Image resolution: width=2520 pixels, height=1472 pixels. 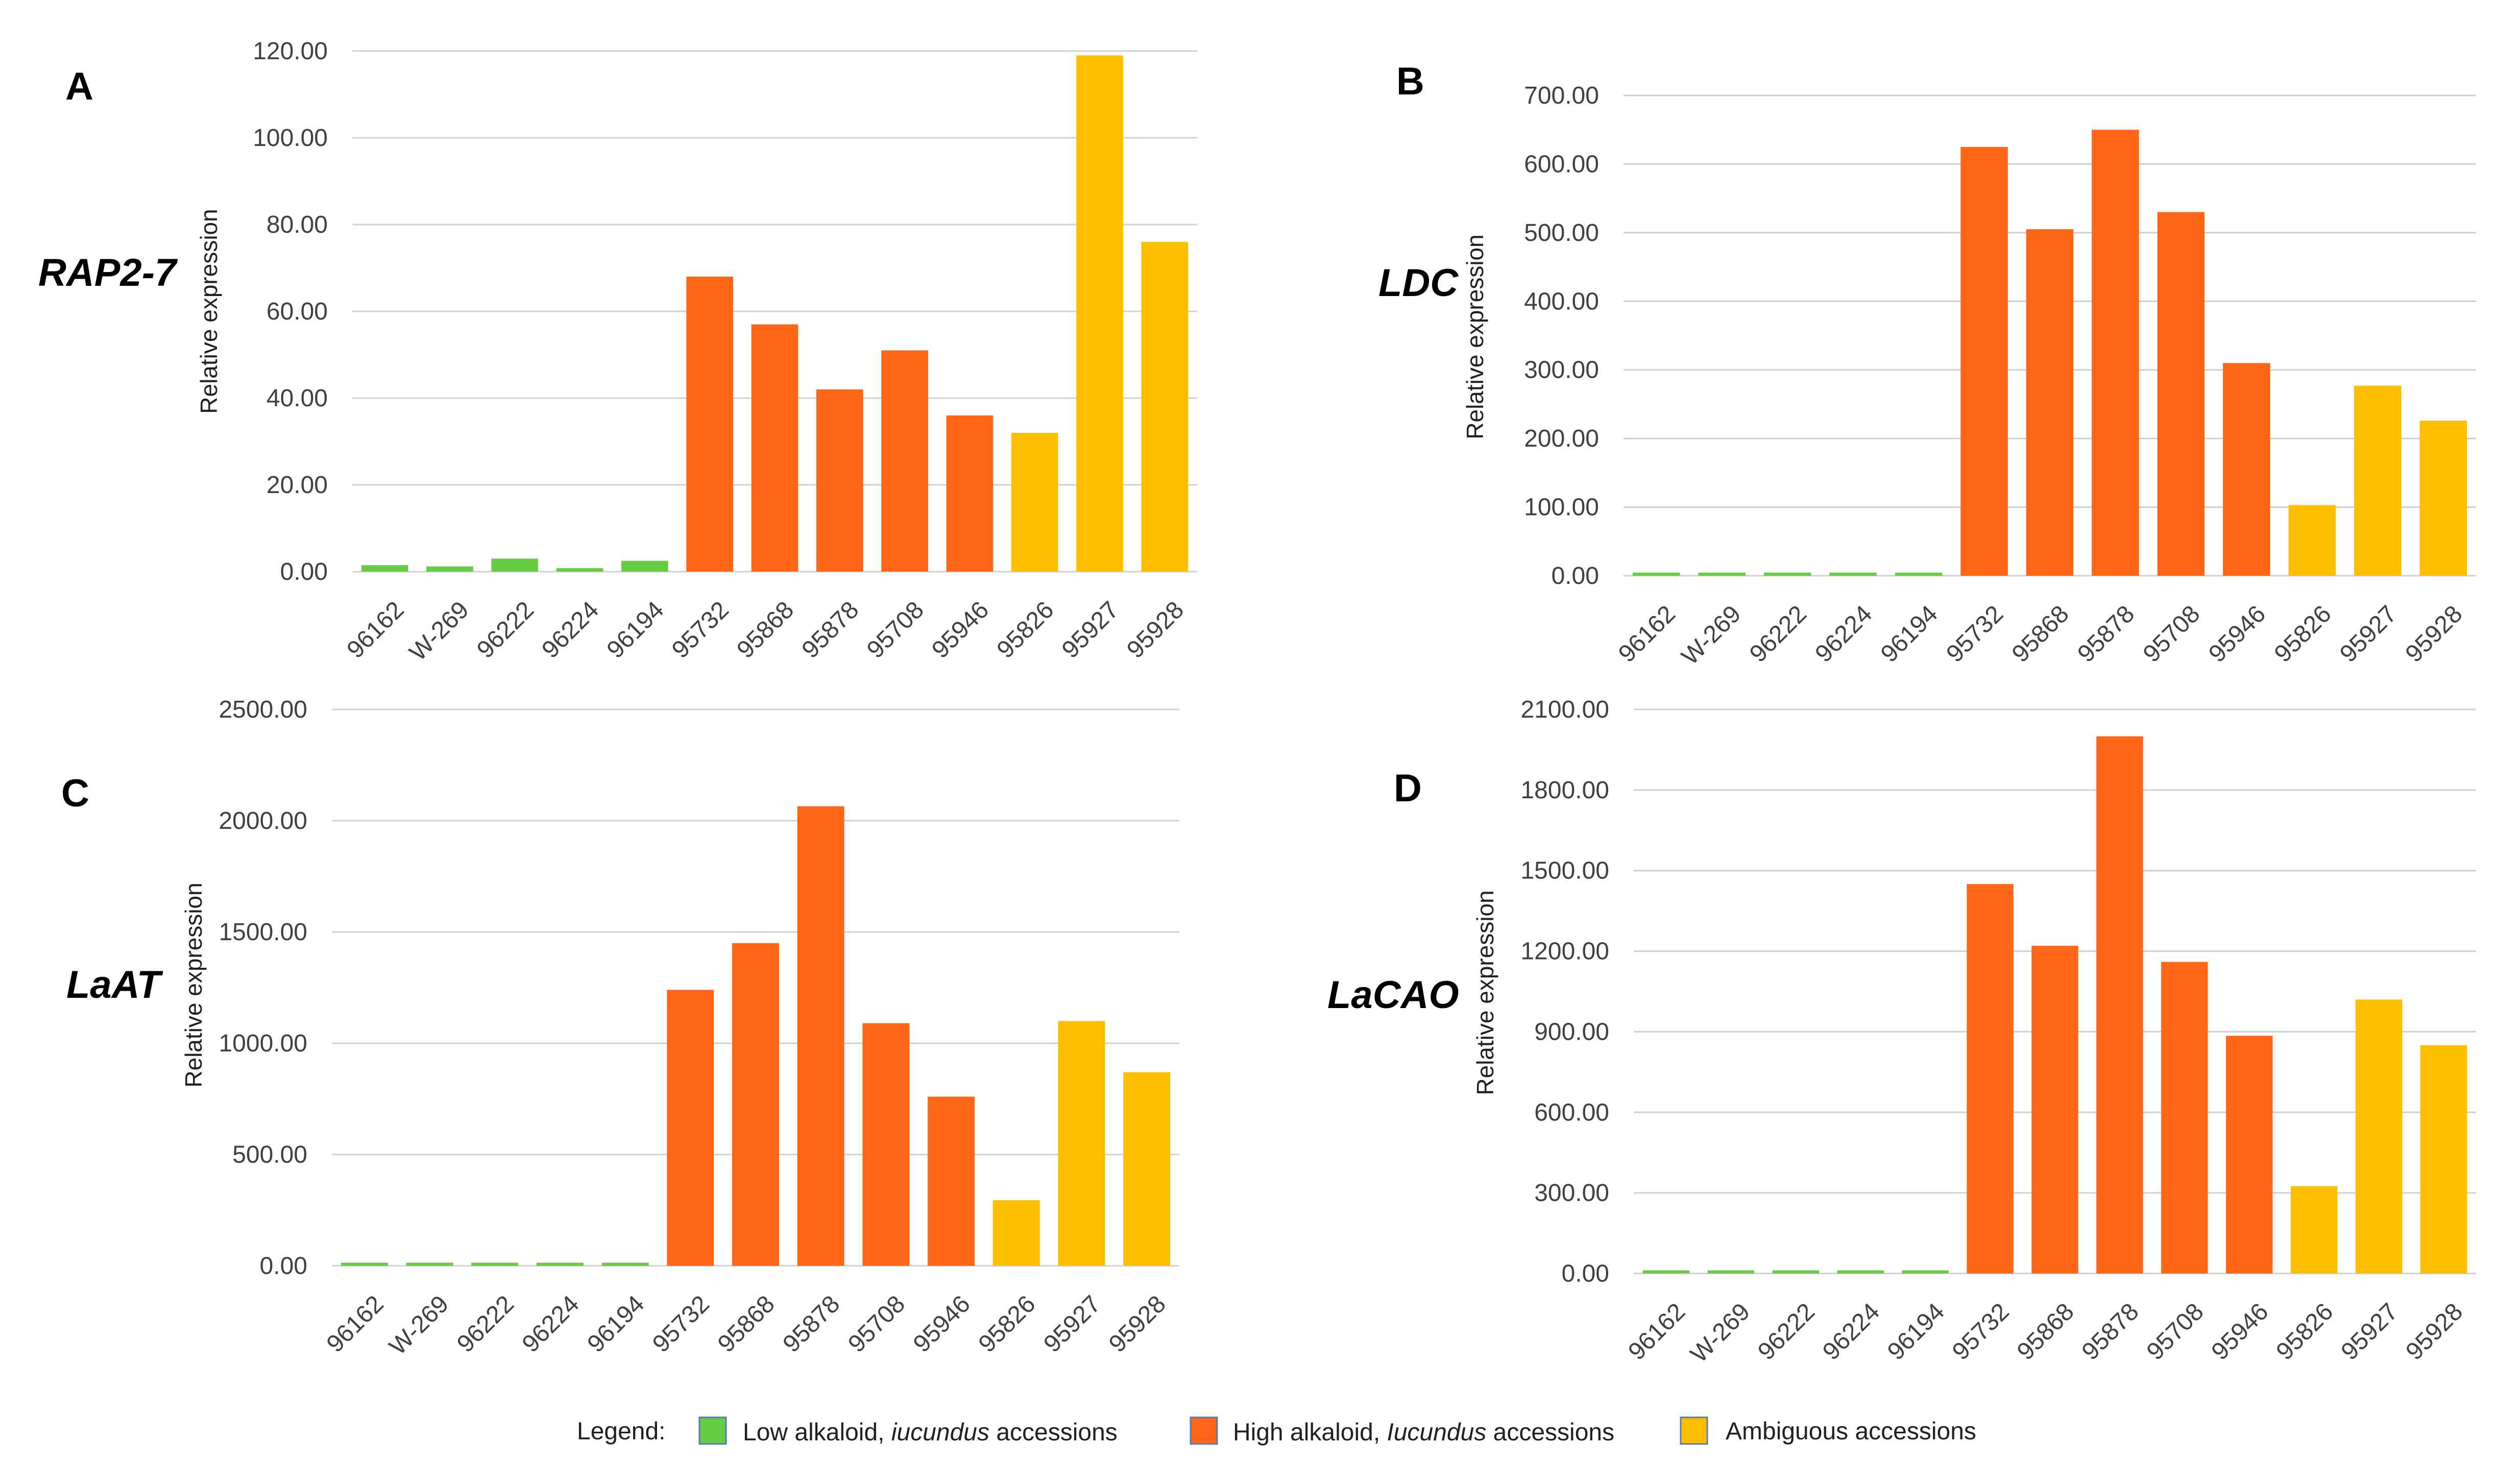 I want to click on y-tick-label: 900.00, so click(x=1571, y=1031).